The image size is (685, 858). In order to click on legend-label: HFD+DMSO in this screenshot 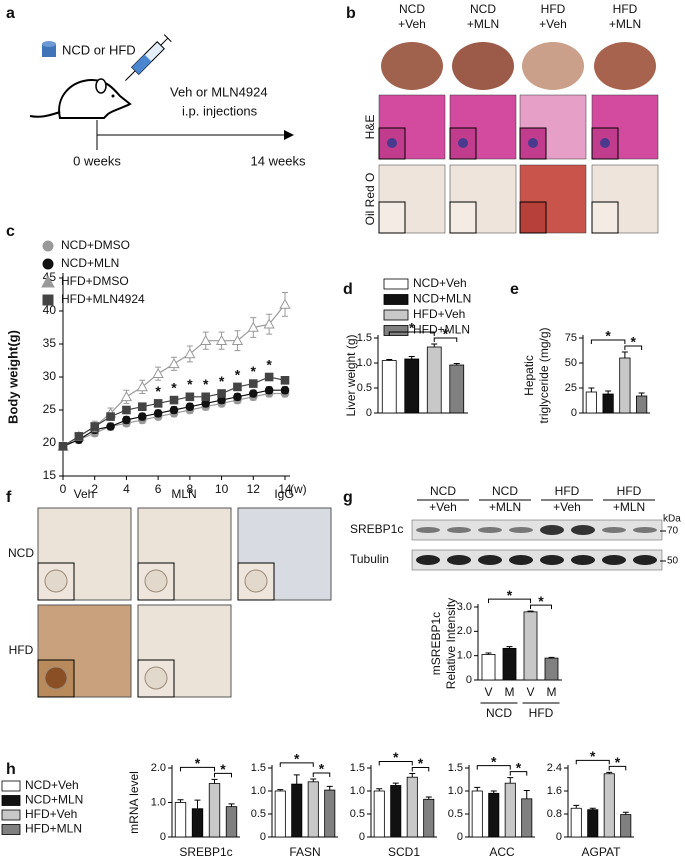, I will do `click(95, 281)`.